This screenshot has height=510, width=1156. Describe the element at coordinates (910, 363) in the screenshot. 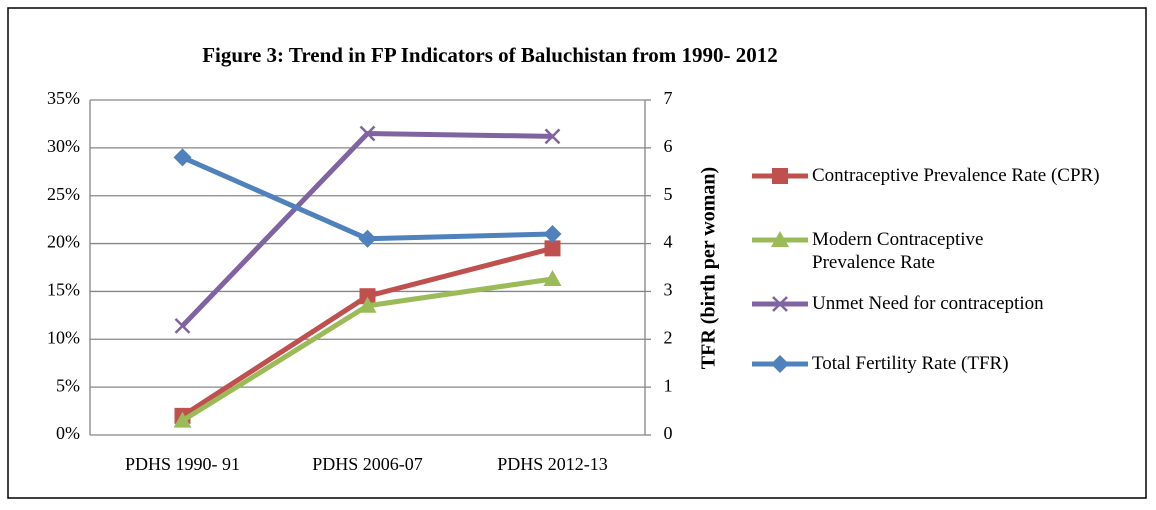

I see `legend-label: Total Fertility Rate (TFR)` at that location.